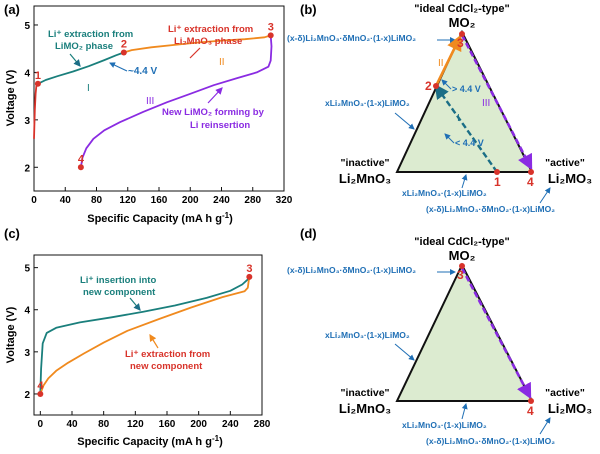  I want to click on path-label-III: III, so click(486, 103).